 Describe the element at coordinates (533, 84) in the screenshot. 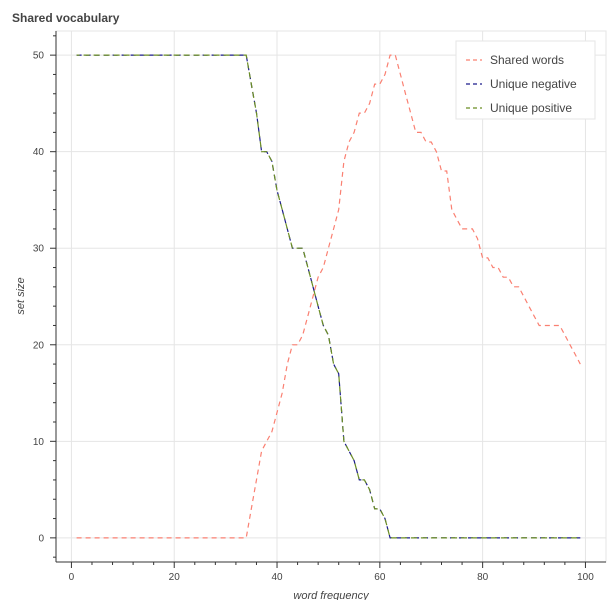

I see `legend-label: Unique negative` at that location.